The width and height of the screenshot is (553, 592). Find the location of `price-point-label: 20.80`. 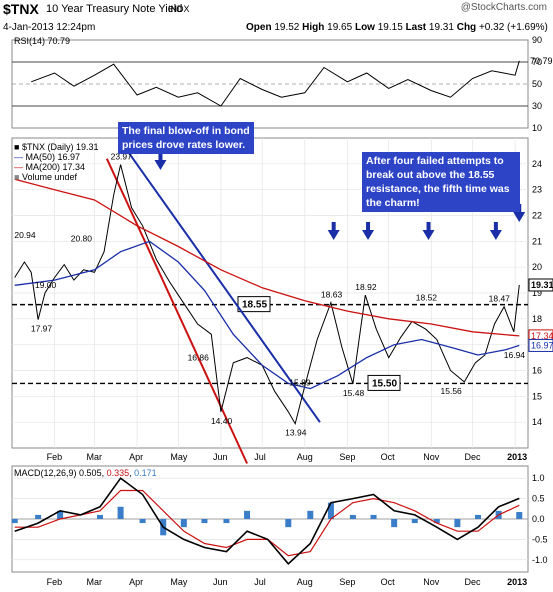

price-point-label: 20.80 is located at coordinates (82, 239).